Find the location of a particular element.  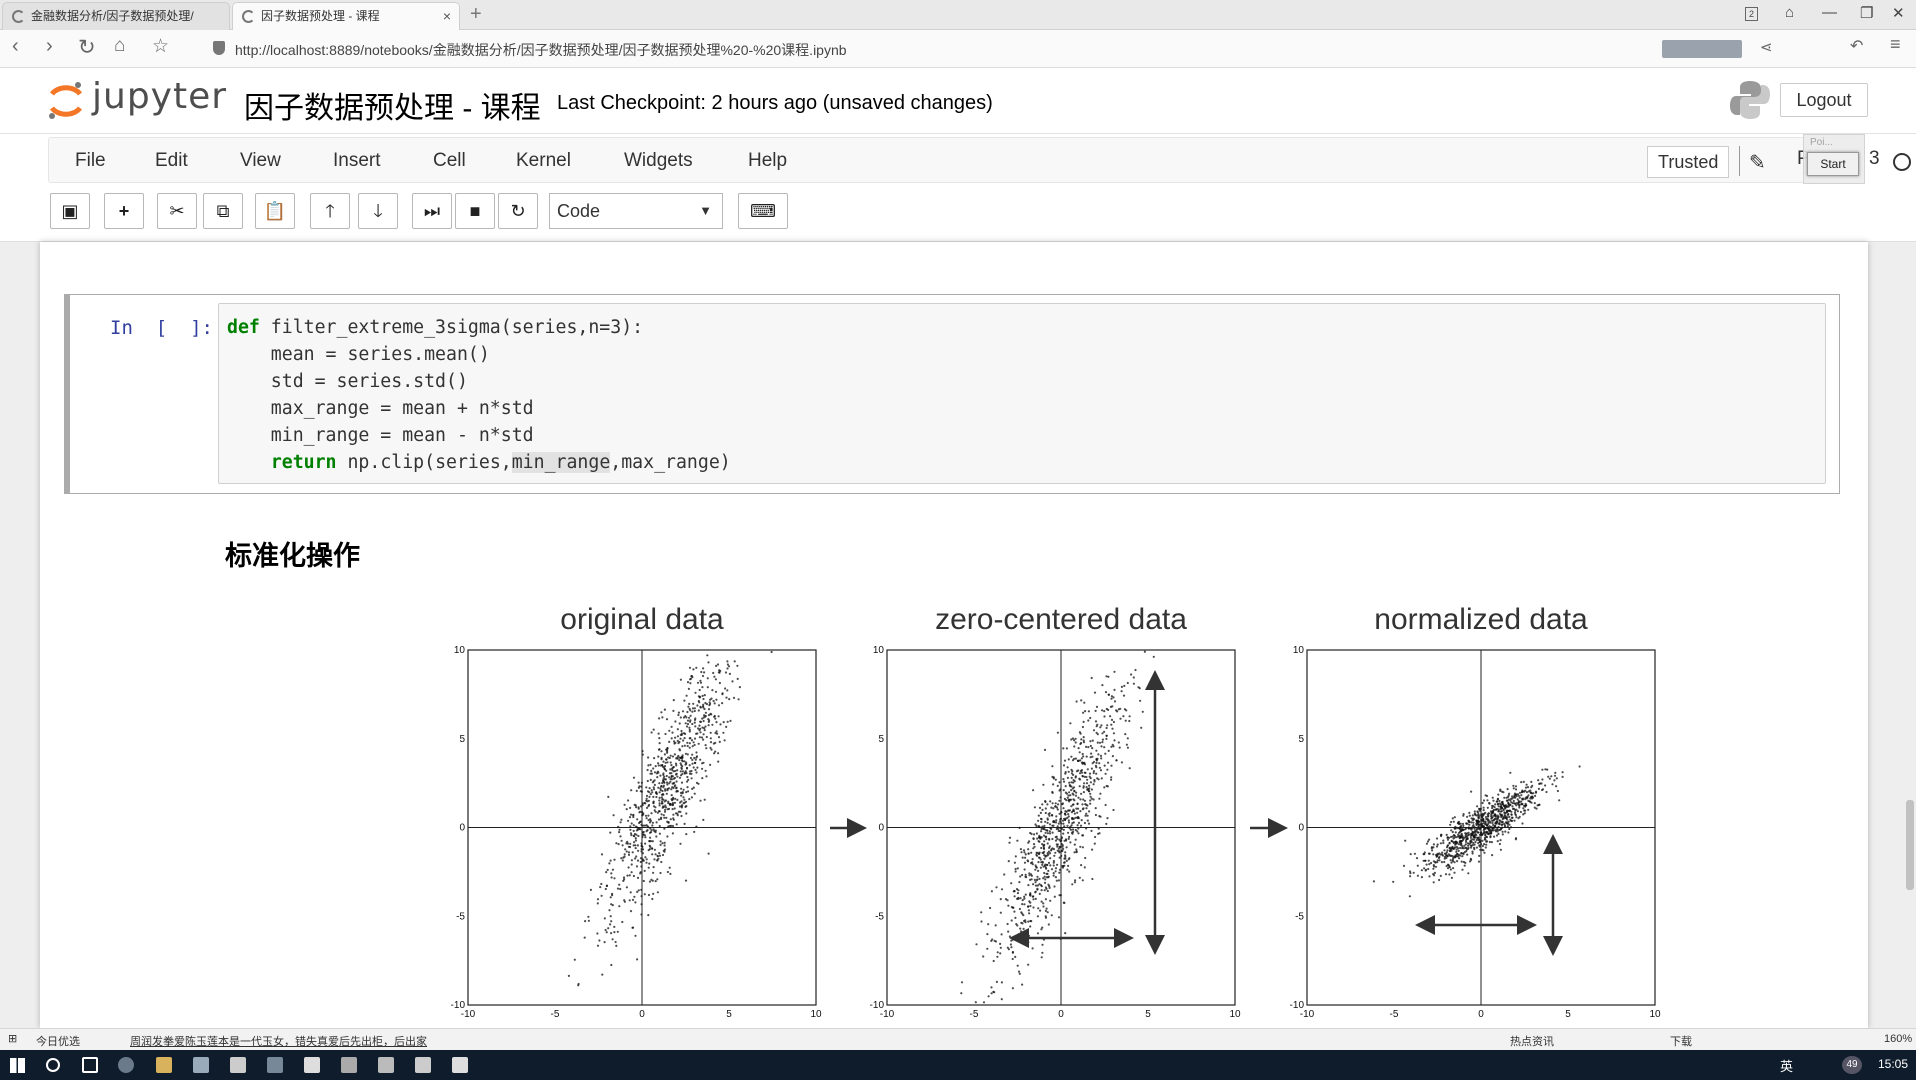

tab-count-icon: 2 is located at coordinates (1751, 14).